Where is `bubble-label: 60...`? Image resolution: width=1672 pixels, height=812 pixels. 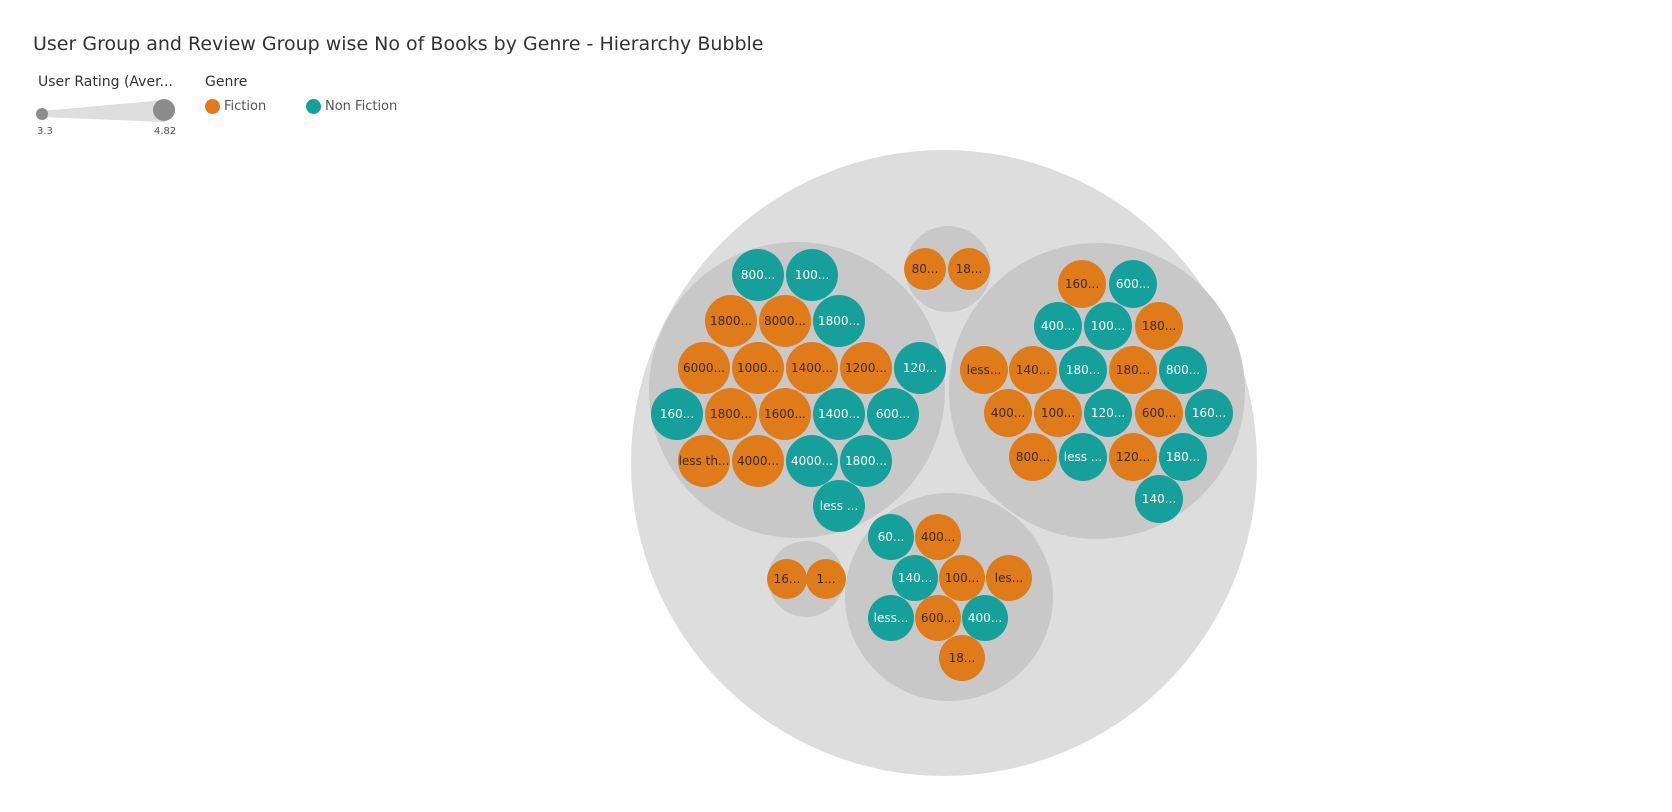 bubble-label: 60... is located at coordinates (891, 537).